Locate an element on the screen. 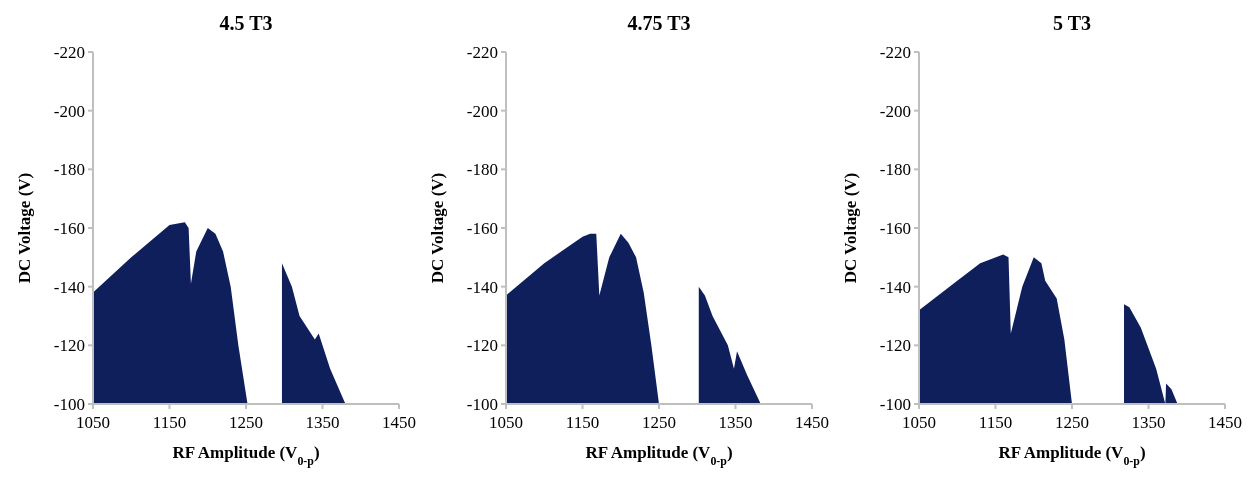 Image resolution: width=1257 pixels, height=480 pixels. chart-title: 4.5 T3 is located at coordinates (246, 23).